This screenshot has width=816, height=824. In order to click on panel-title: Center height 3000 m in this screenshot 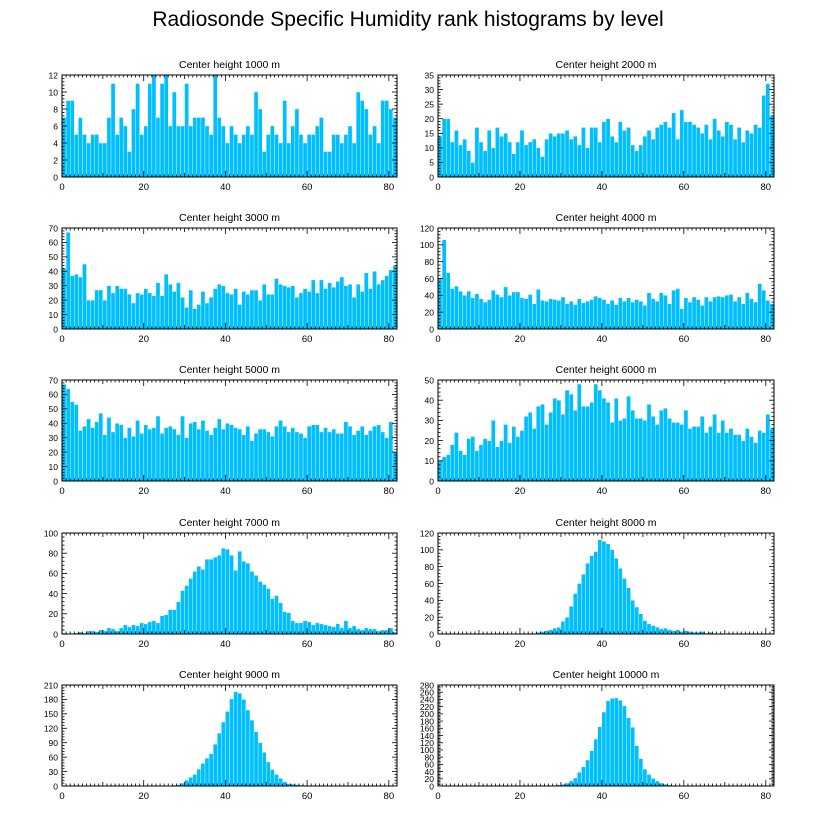, I will do `click(229, 218)`.